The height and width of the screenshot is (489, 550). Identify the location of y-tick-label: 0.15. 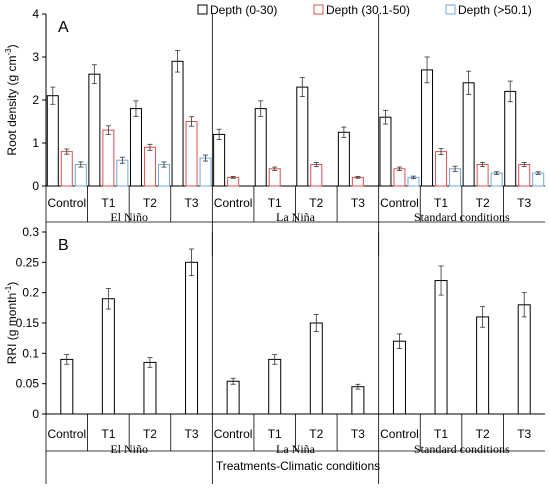
(28, 323).